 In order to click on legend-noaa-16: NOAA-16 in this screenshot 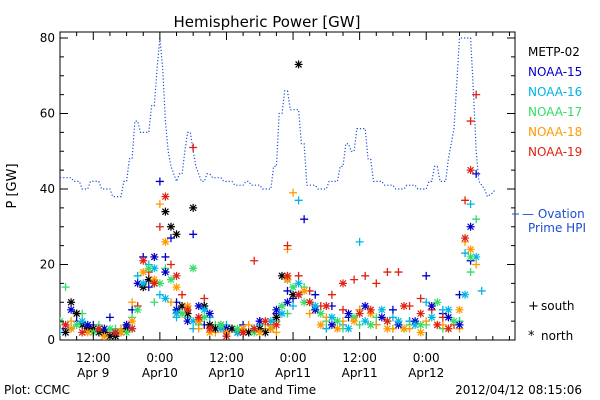, I will do `click(555, 92)`.